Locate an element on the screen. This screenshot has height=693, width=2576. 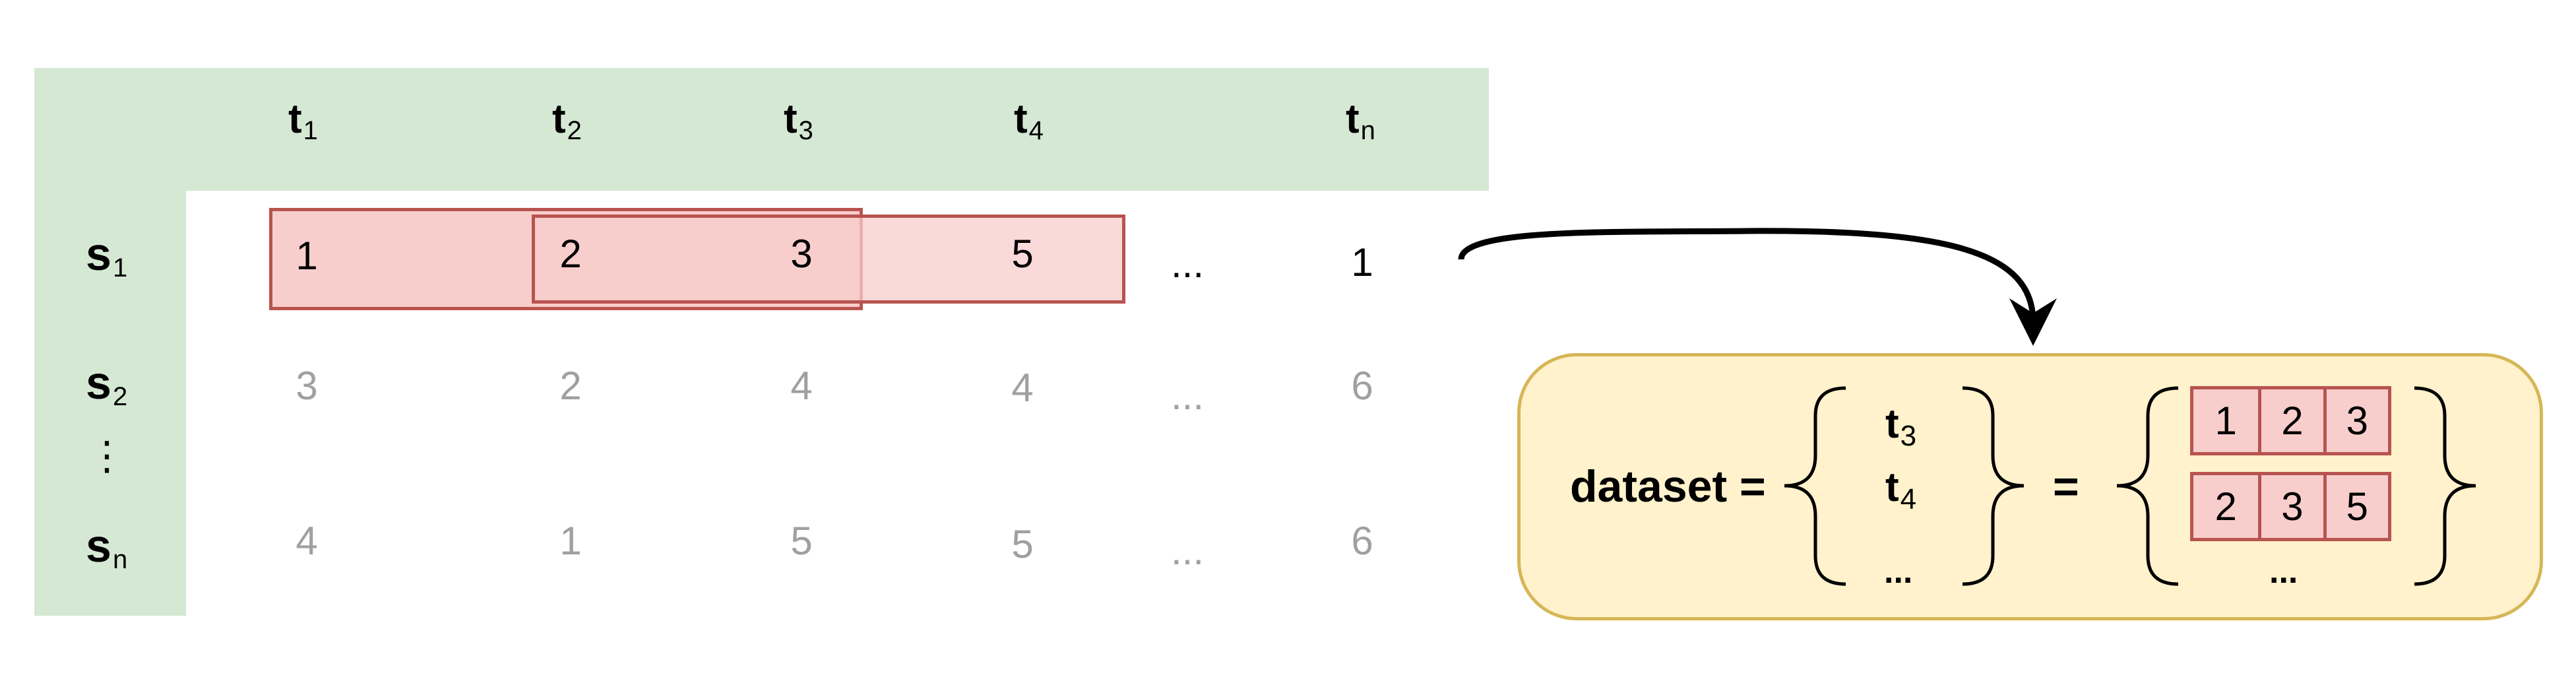
dataset-label: dataset = is located at coordinates (1668, 486).